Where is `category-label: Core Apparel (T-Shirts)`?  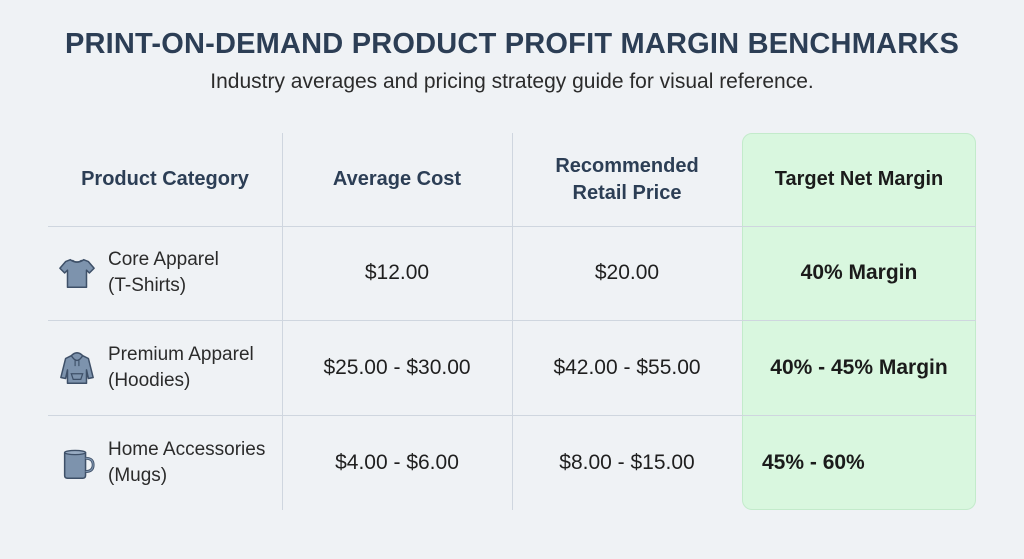 category-label: Core Apparel (T-Shirts) is located at coordinates (163, 273).